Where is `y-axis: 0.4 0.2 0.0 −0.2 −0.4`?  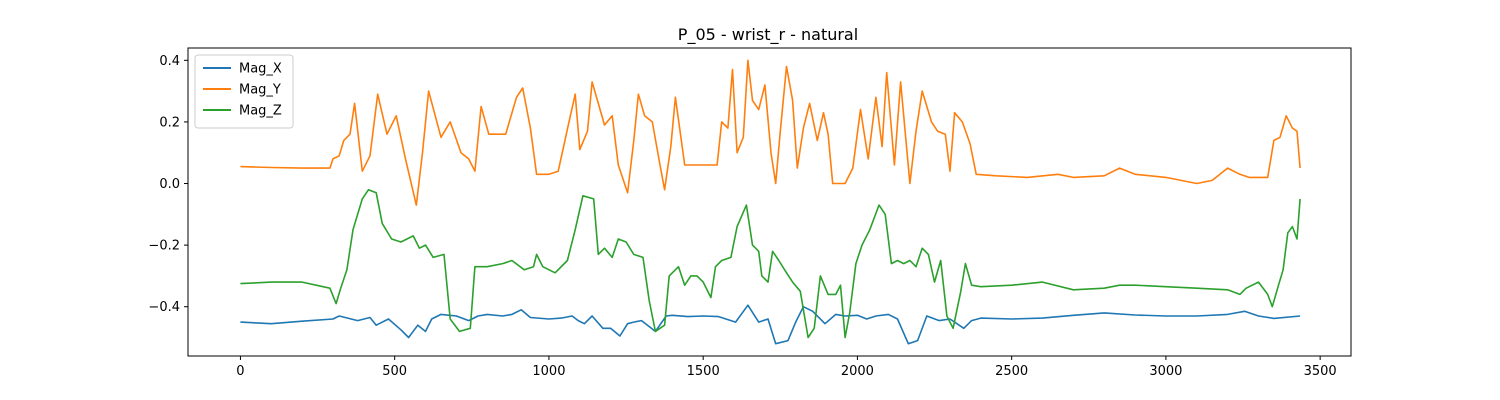
y-axis: 0.4 0.2 0.0 −0.2 −0.4 is located at coordinates (168, 184).